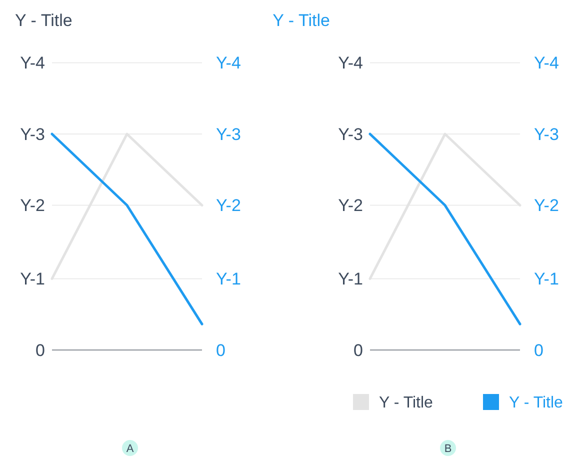 The width and height of the screenshot is (579, 459). I want to click on y-axis-title: Y - Title, so click(43, 20).